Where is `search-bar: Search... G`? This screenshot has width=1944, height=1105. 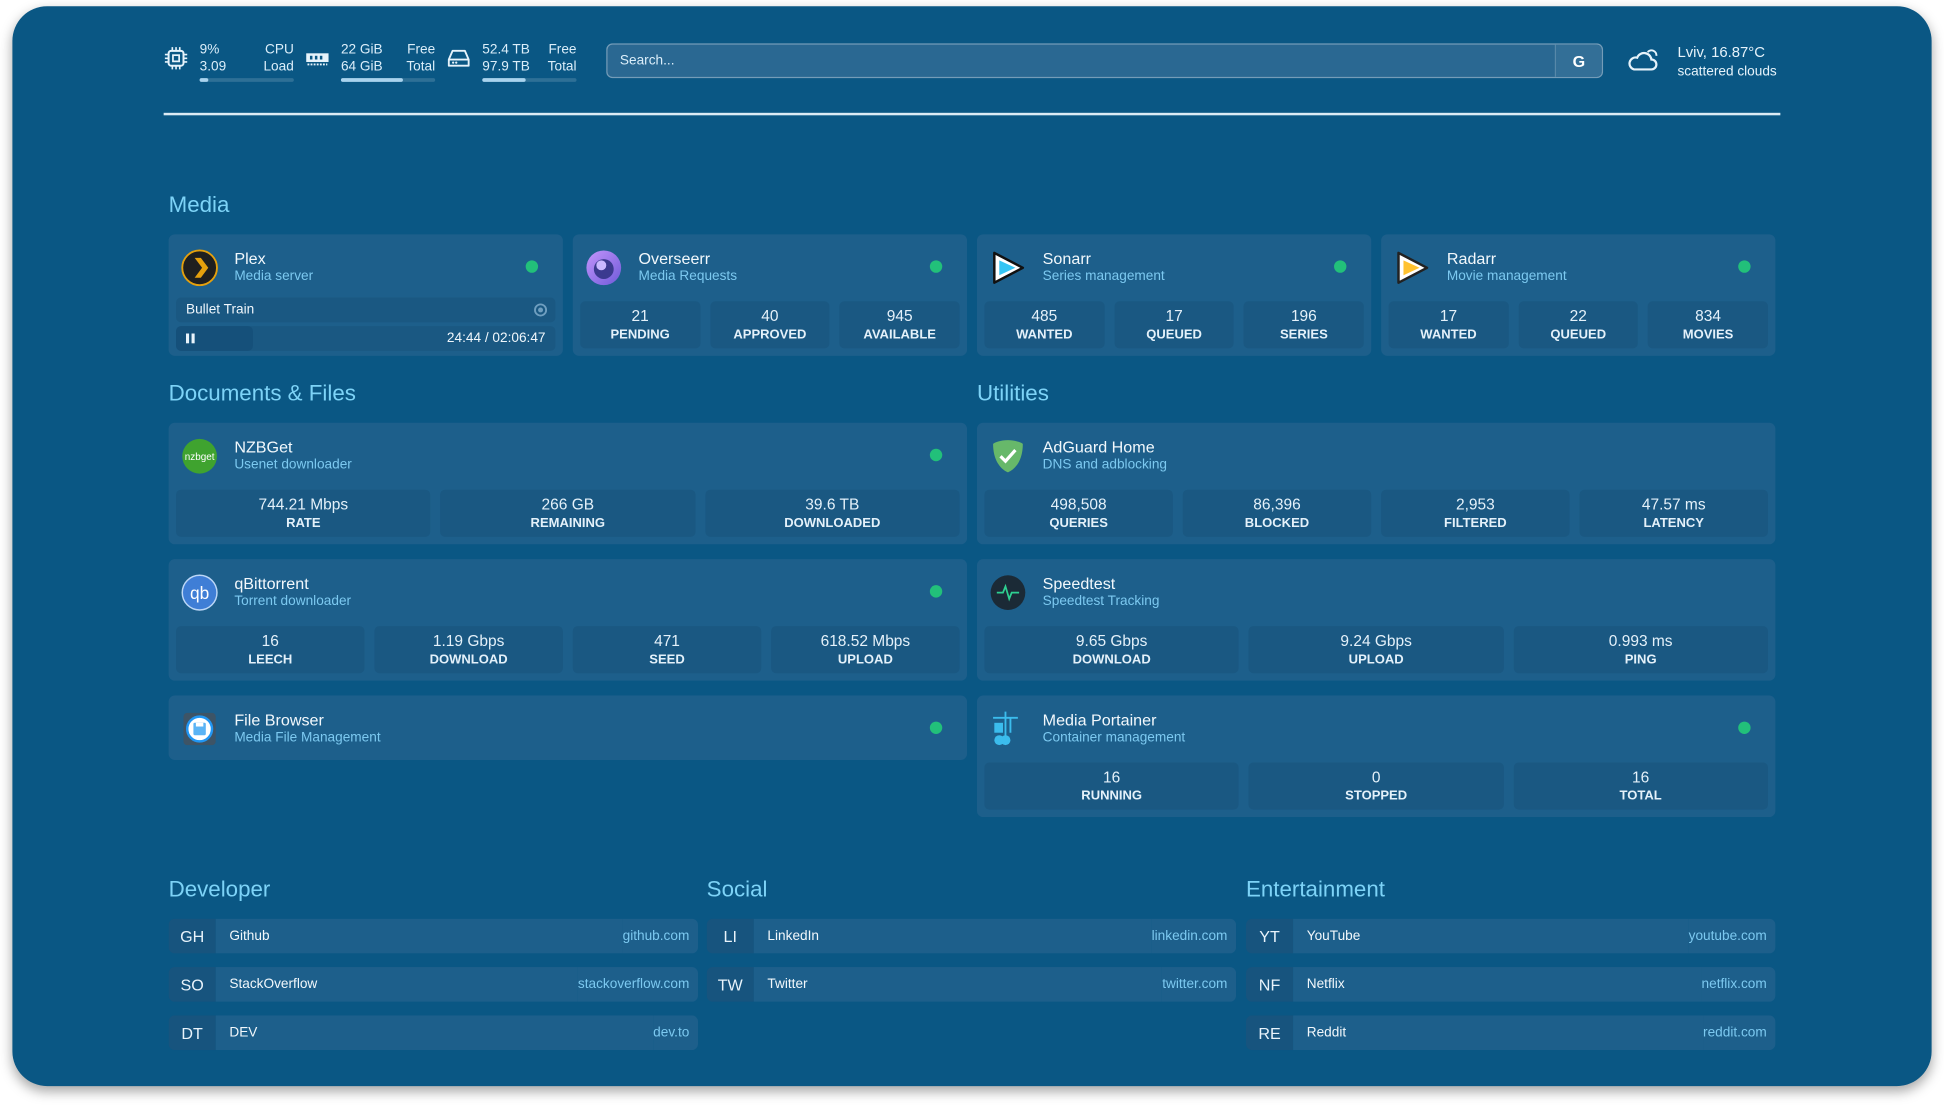
search-bar: Search... G is located at coordinates (1105, 61).